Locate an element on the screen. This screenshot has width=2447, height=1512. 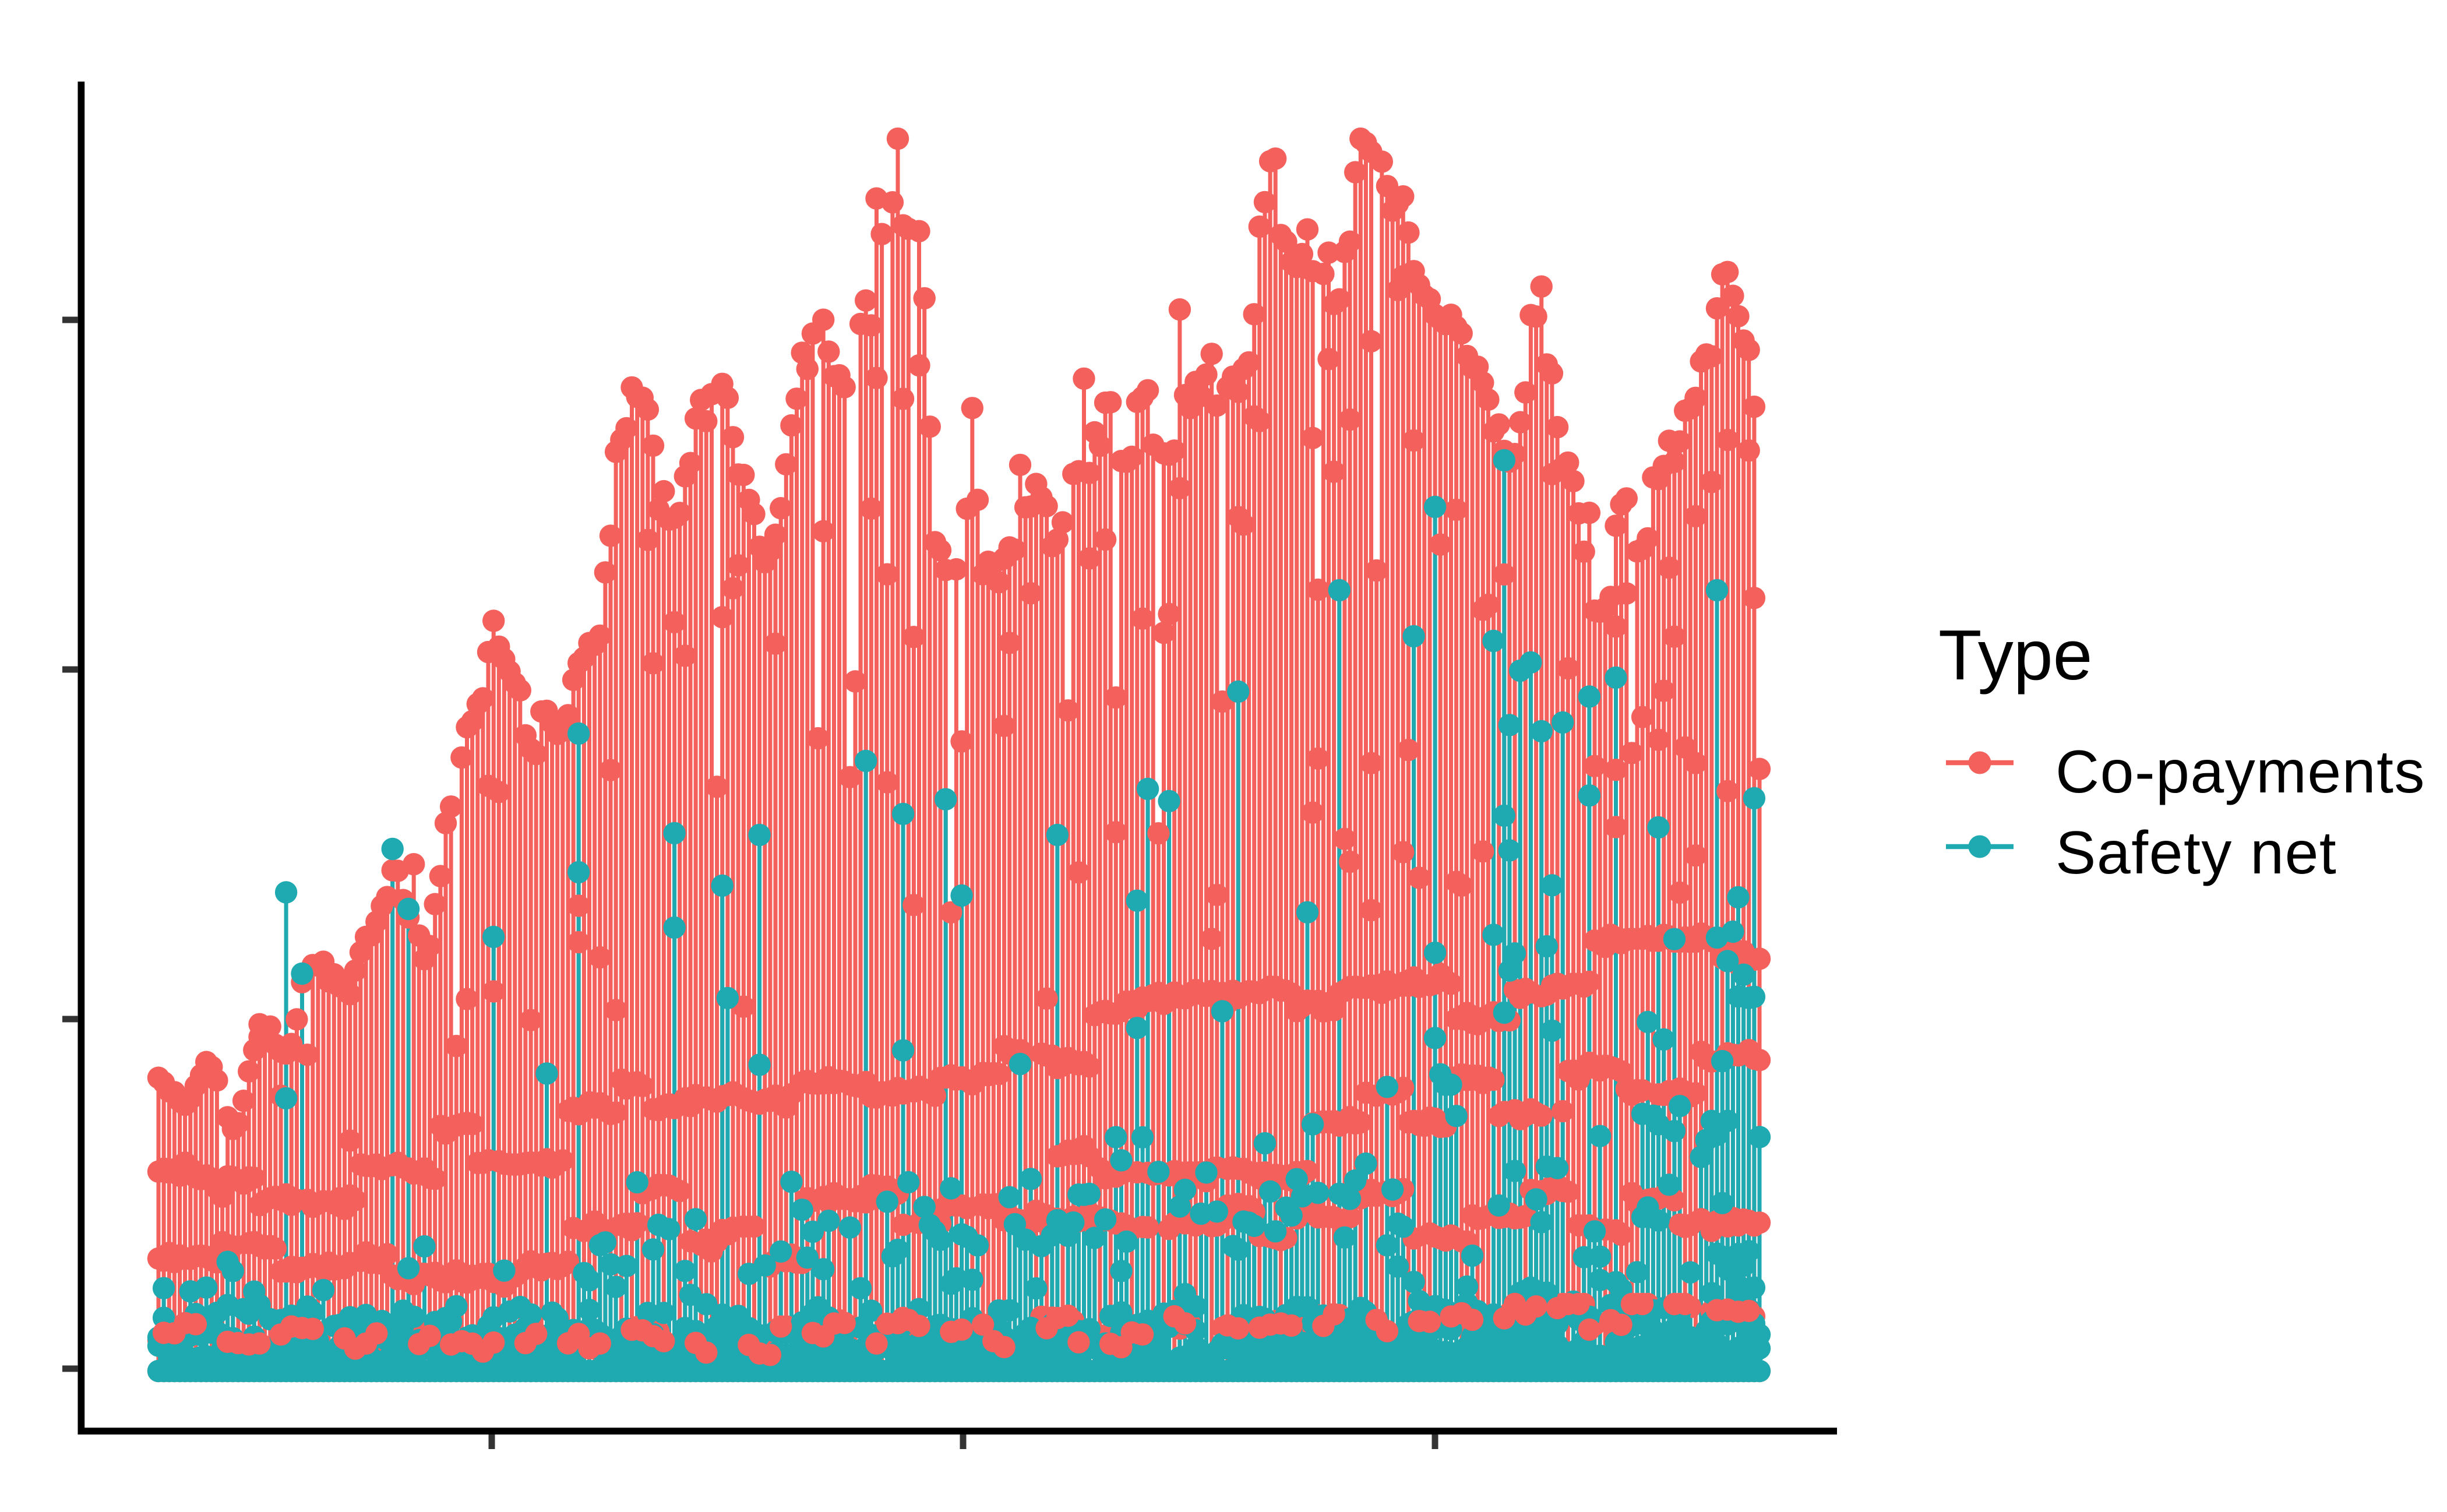
svg-text: Safety net is located at coordinates (2196, 853).